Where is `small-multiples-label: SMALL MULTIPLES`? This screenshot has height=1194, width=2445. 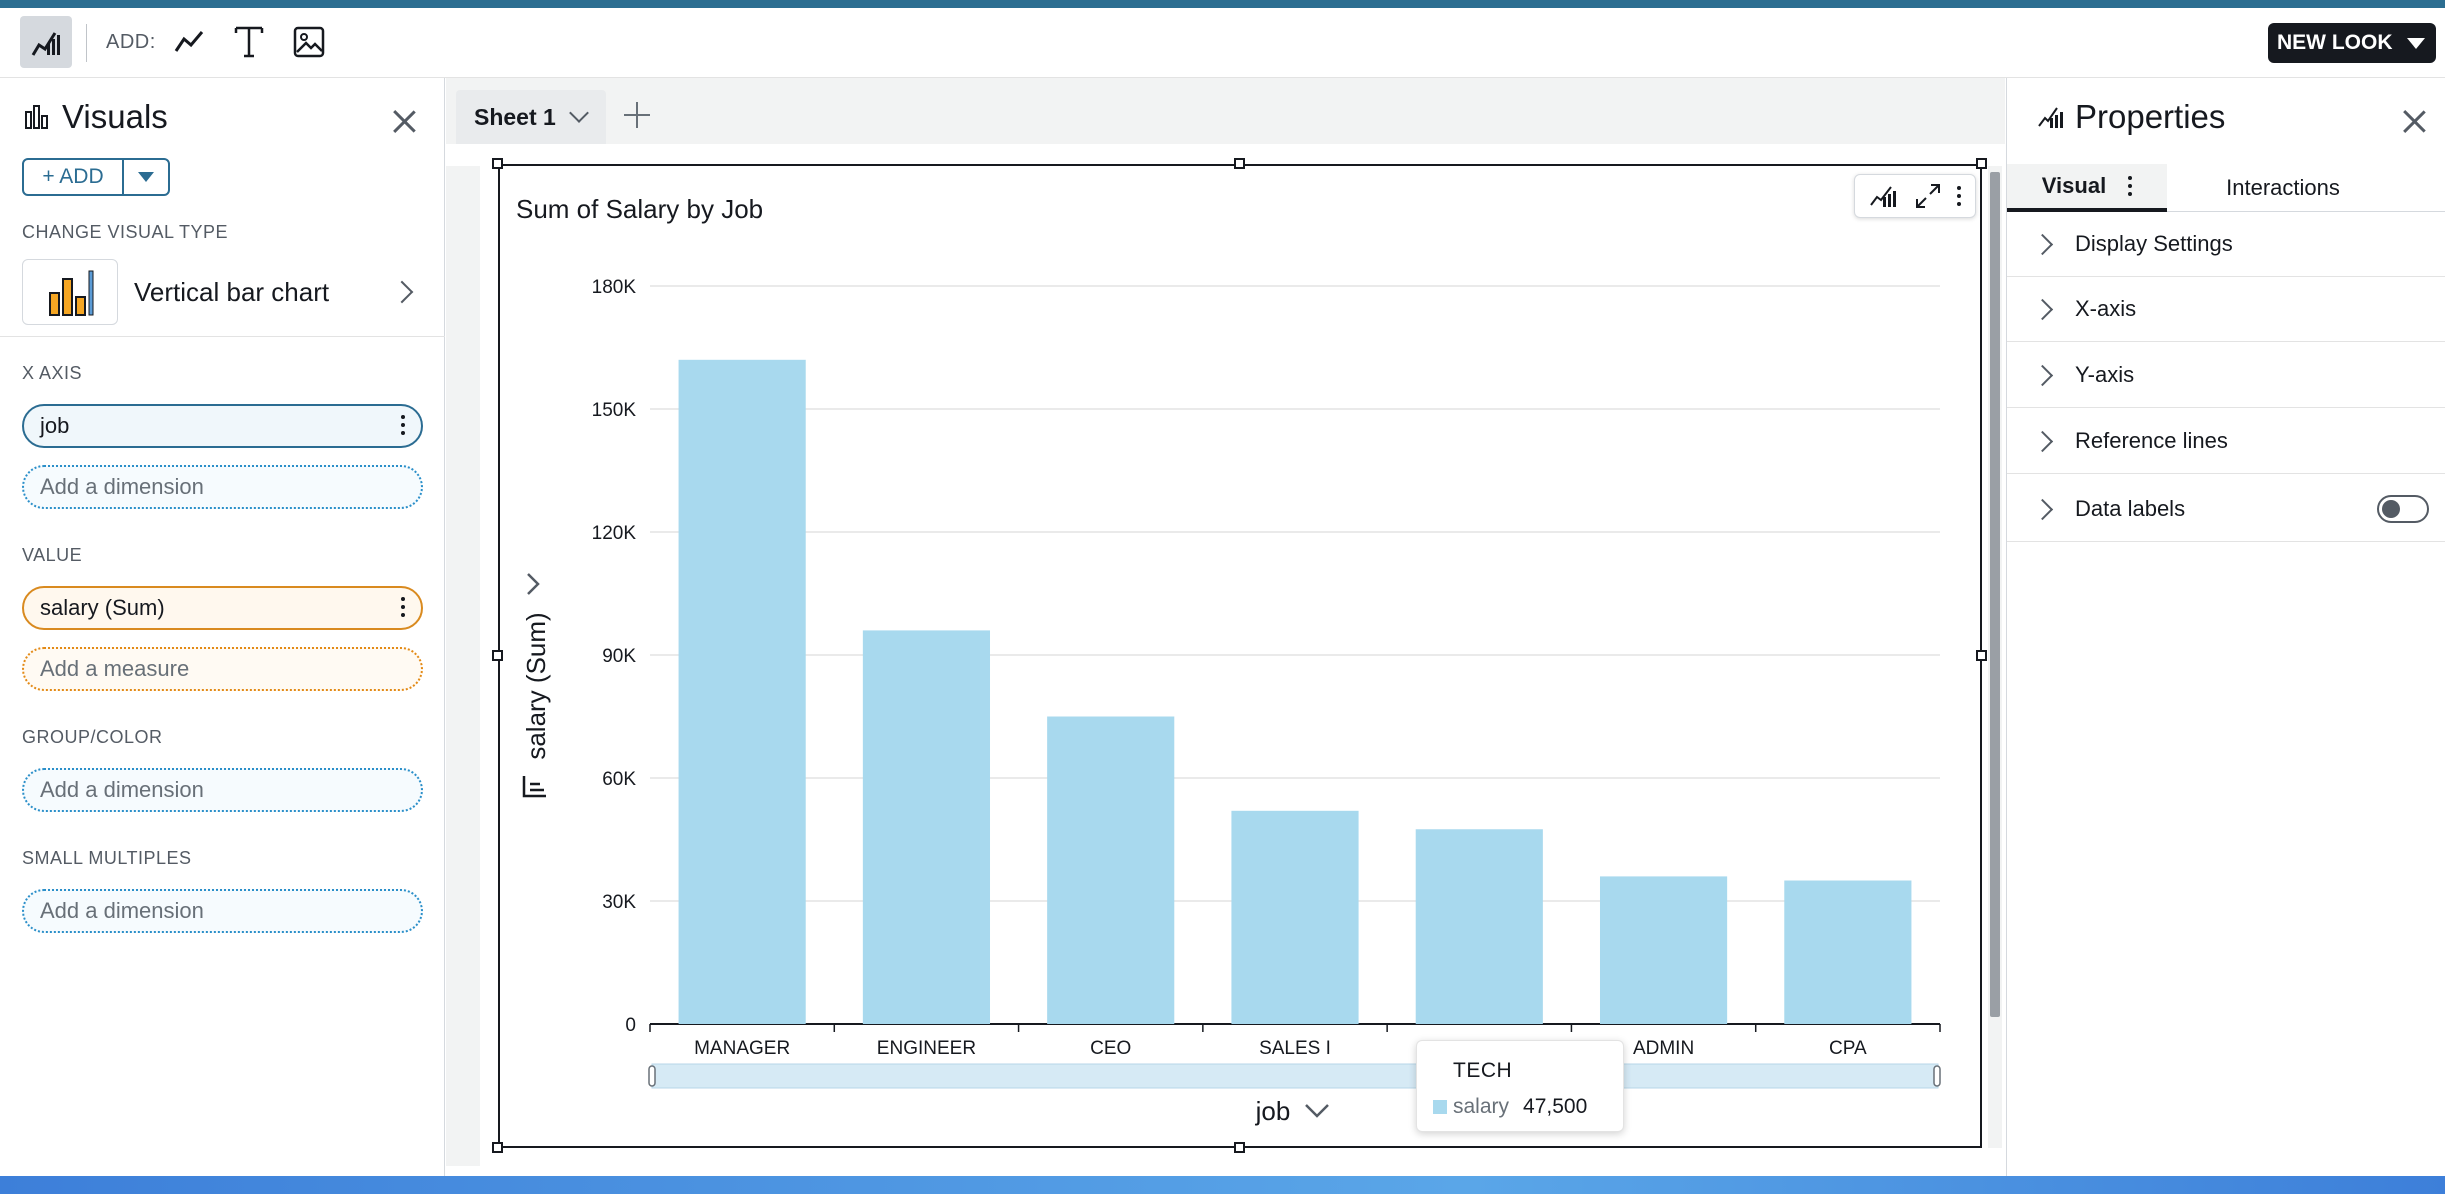
small-multiples-label: SMALL MULTIPLES is located at coordinates (107, 858).